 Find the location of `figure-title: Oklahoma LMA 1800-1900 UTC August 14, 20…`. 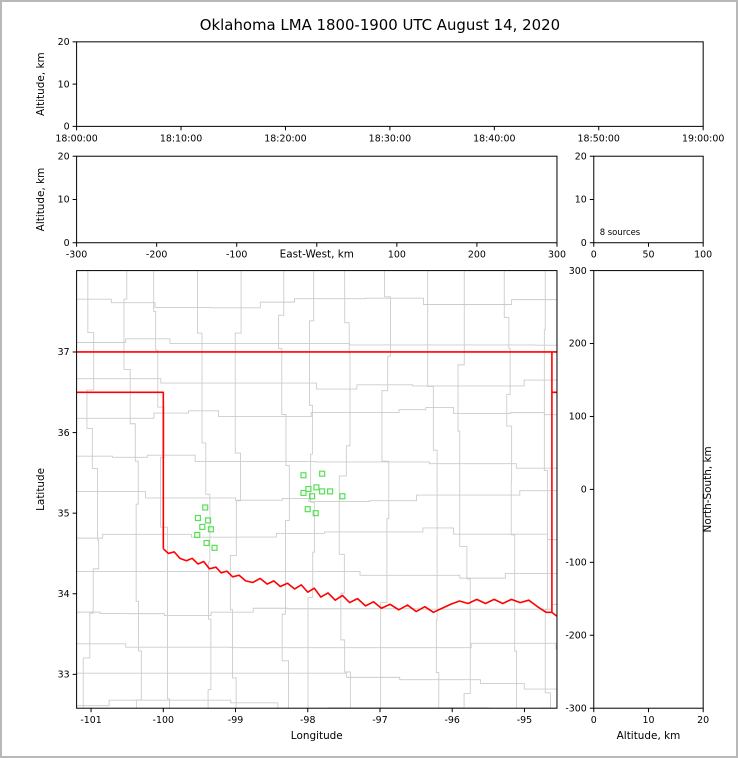

figure-title: Oklahoma LMA 1800-1900 UTC August 14, 20… is located at coordinates (380, 25).